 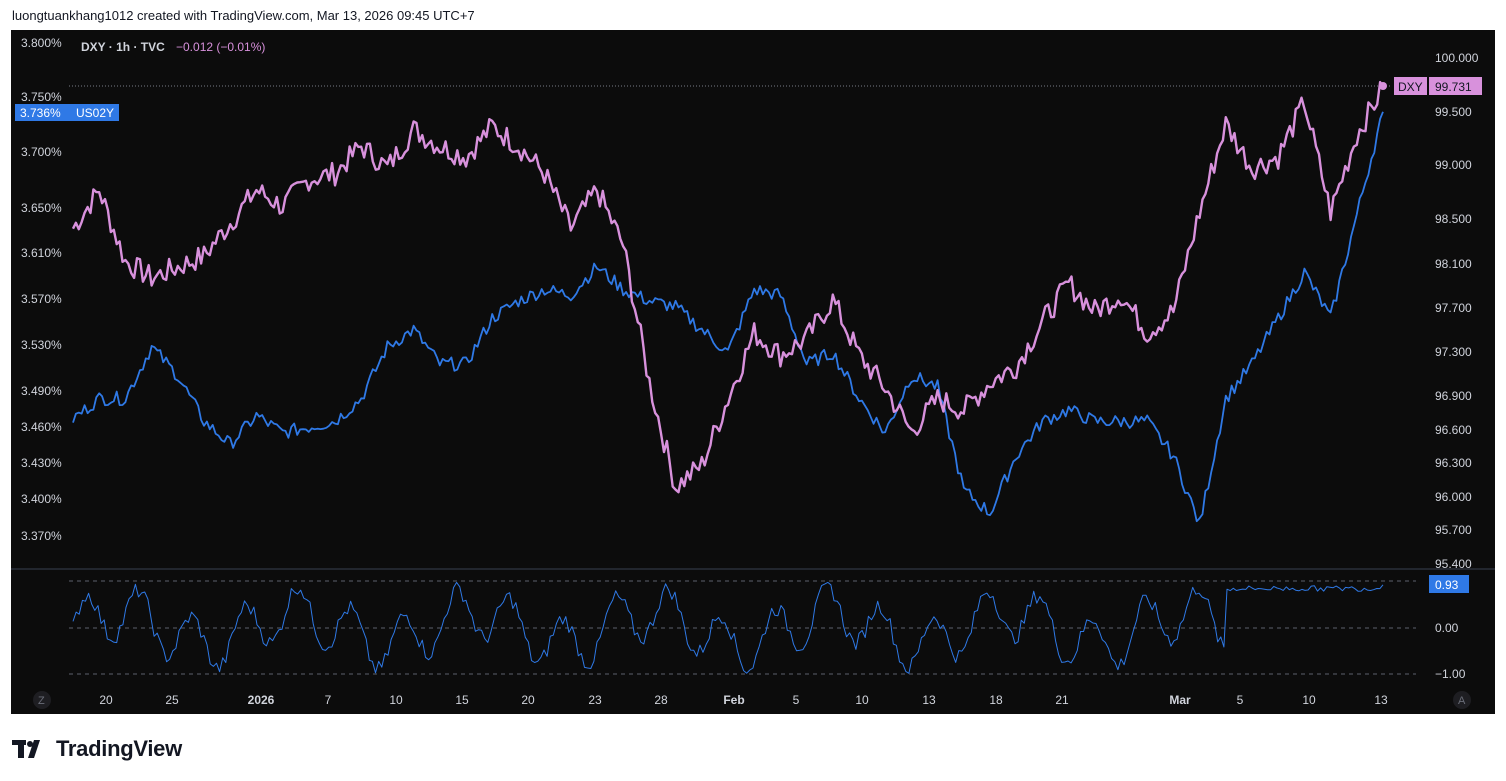 I want to click on dxy-name: DXY, so click(x=1410, y=87).